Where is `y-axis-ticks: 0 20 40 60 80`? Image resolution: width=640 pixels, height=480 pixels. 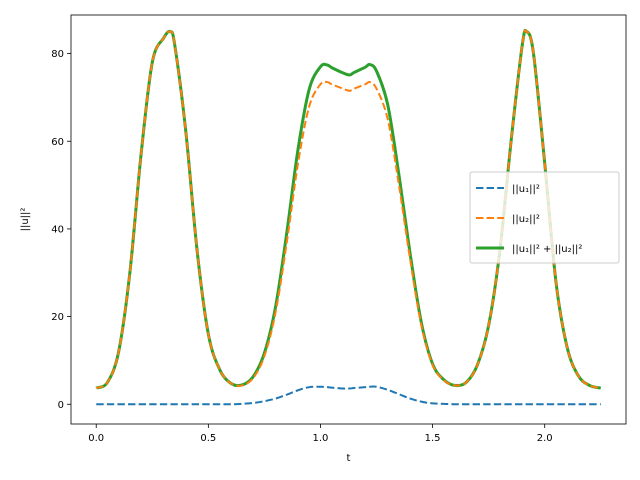
y-axis-ticks: 0 20 40 60 80 is located at coordinates (61, 230).